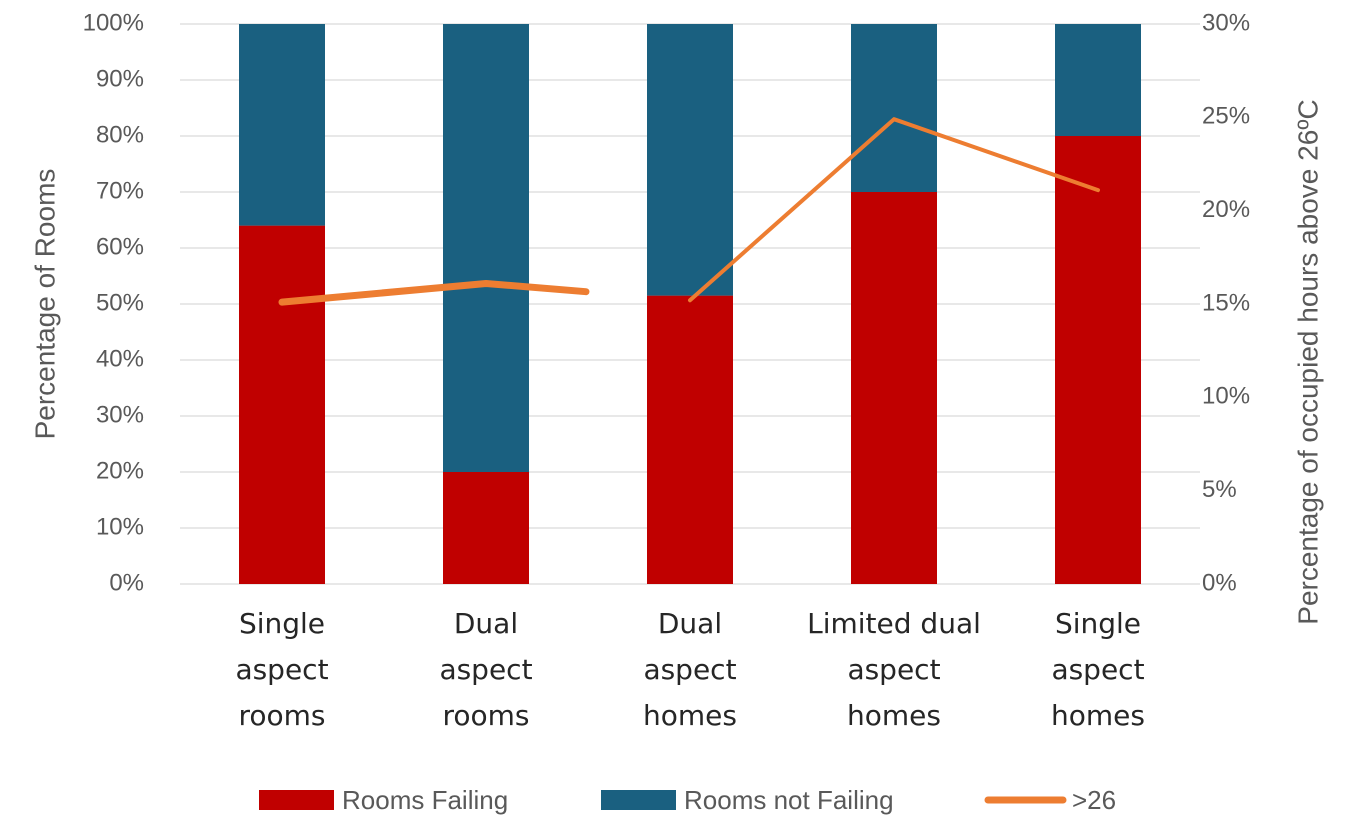 The width and height of the screenshot is (1350, 817). Describe the element at coordinates (120, 358) in the screenshot. I see `left-tick-label: 40%` at that location.